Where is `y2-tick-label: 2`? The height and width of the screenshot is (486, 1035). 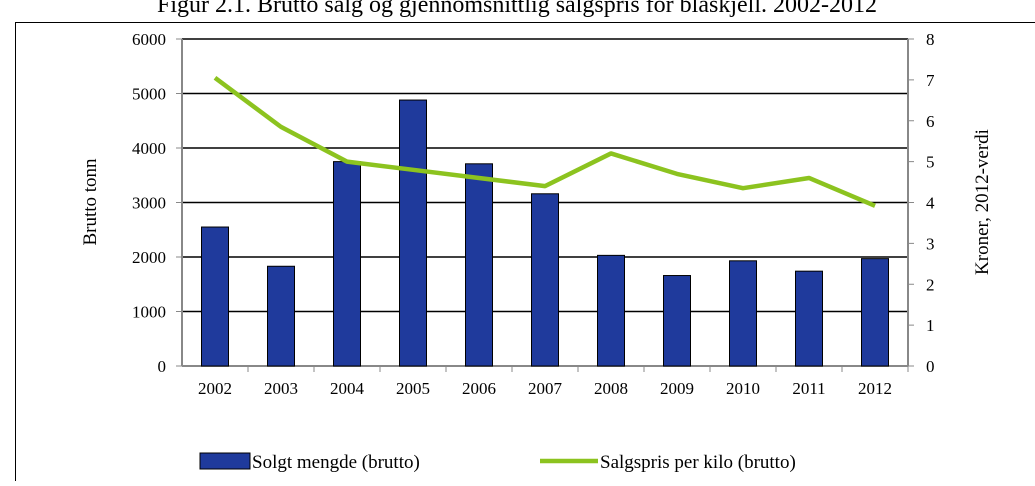
y2-tick-label: 2 is located at coordinates (930, 284).